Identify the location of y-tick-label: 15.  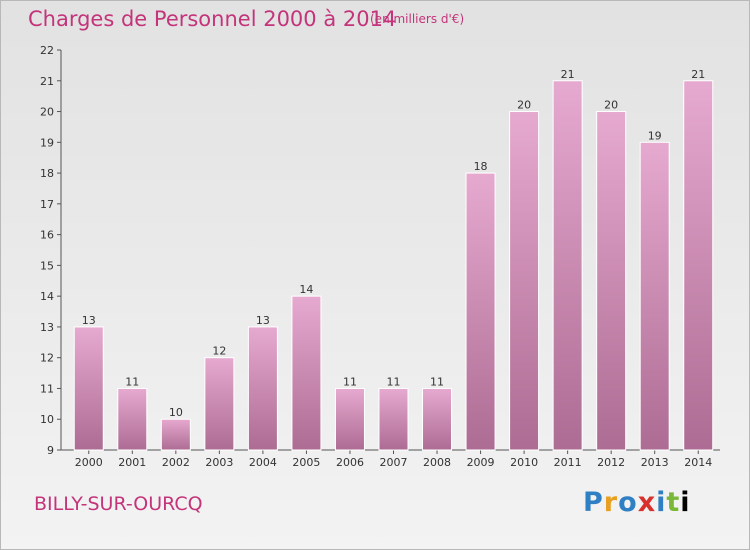
(47, 265).